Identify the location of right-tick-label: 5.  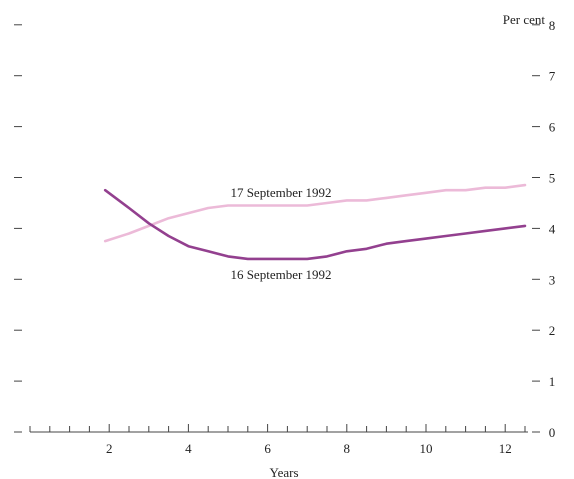
(552, 178).